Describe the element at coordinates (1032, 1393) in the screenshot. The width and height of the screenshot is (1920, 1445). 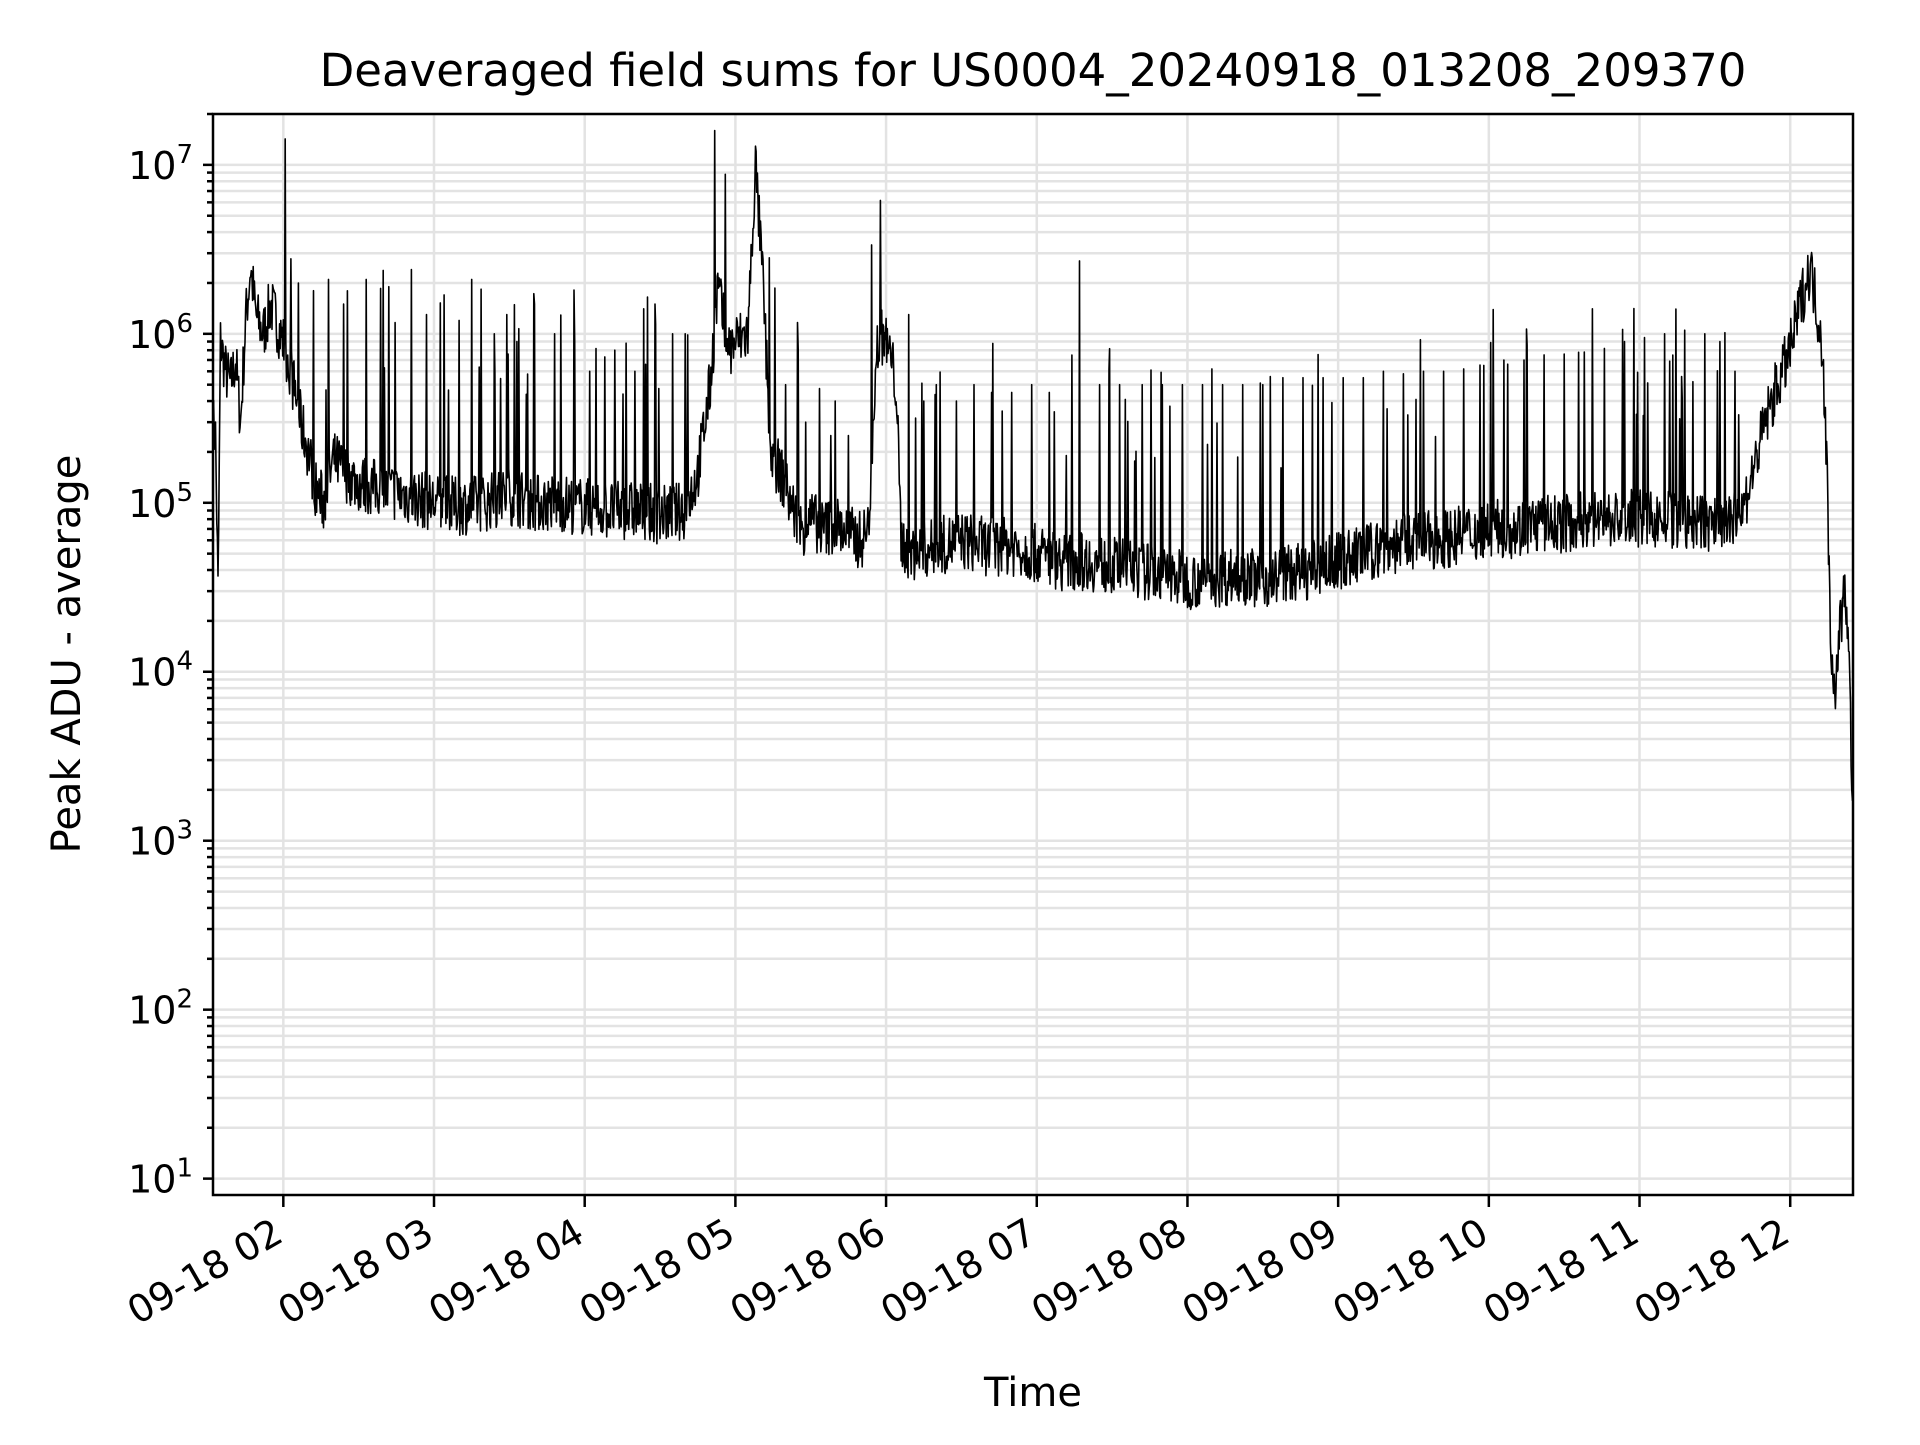
I see `x-axis-label: Time` at that location.